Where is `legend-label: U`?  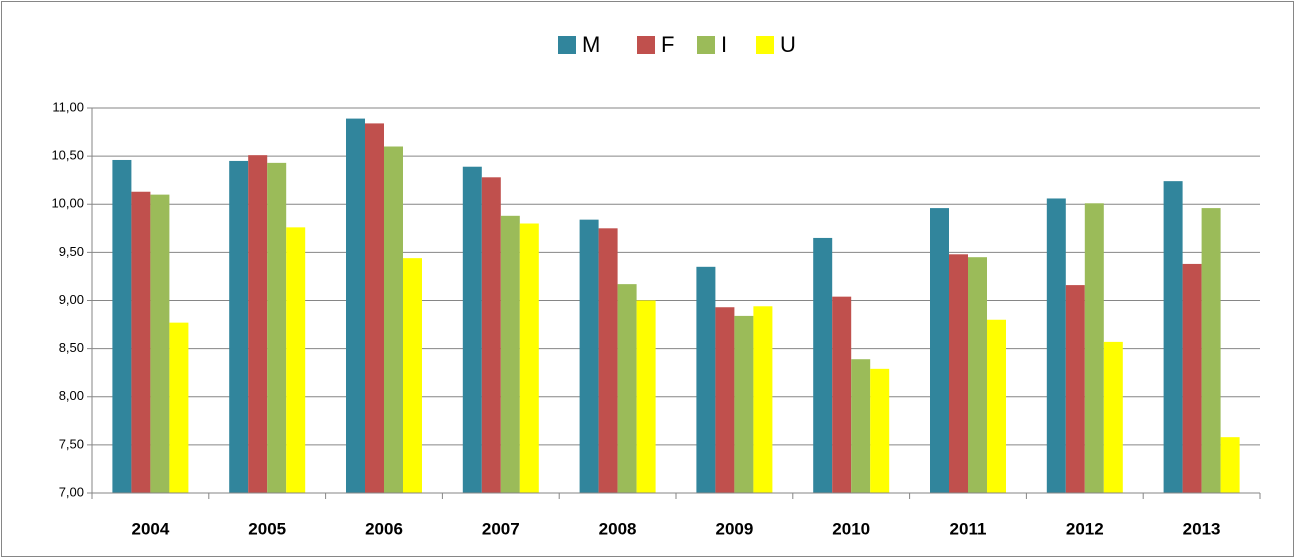
legend-label: U is located at coordinates (788, 44).